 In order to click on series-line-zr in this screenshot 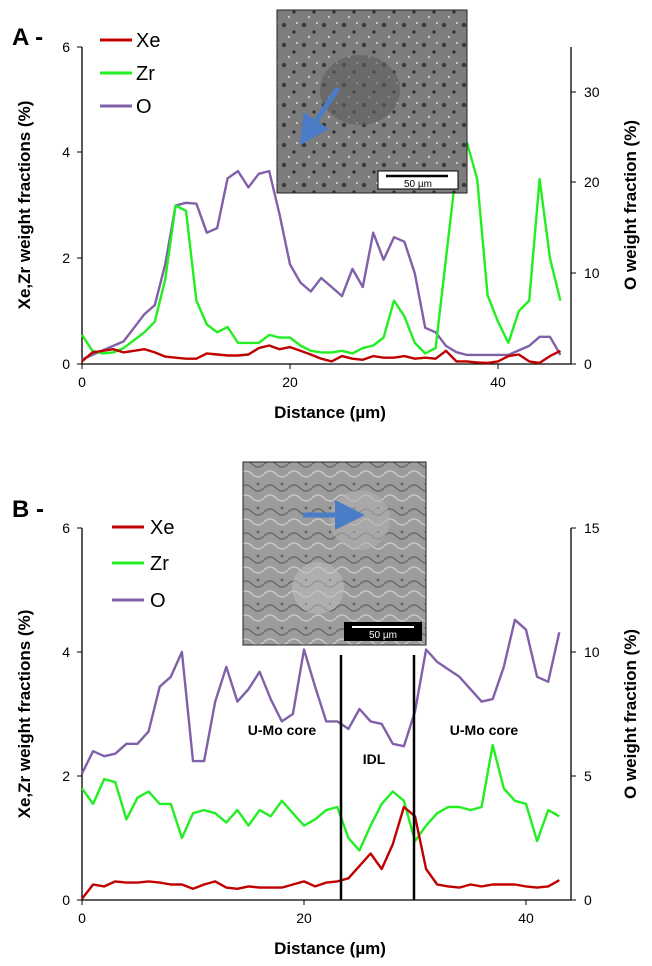, I will do `click(320, 797)`.